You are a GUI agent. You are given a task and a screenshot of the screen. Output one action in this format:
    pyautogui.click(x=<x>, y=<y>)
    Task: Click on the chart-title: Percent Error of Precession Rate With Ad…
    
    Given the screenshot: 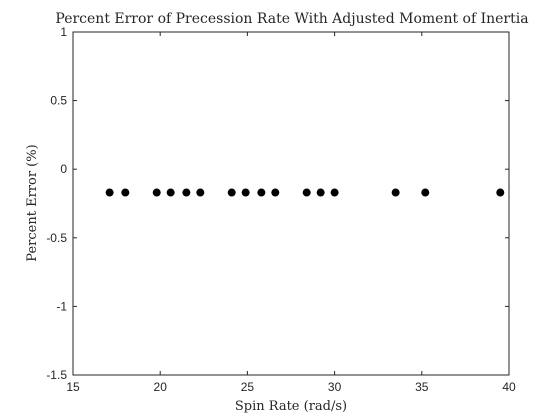 What is the action you would take?
    pyautogui.click(x=291, y=19)
    